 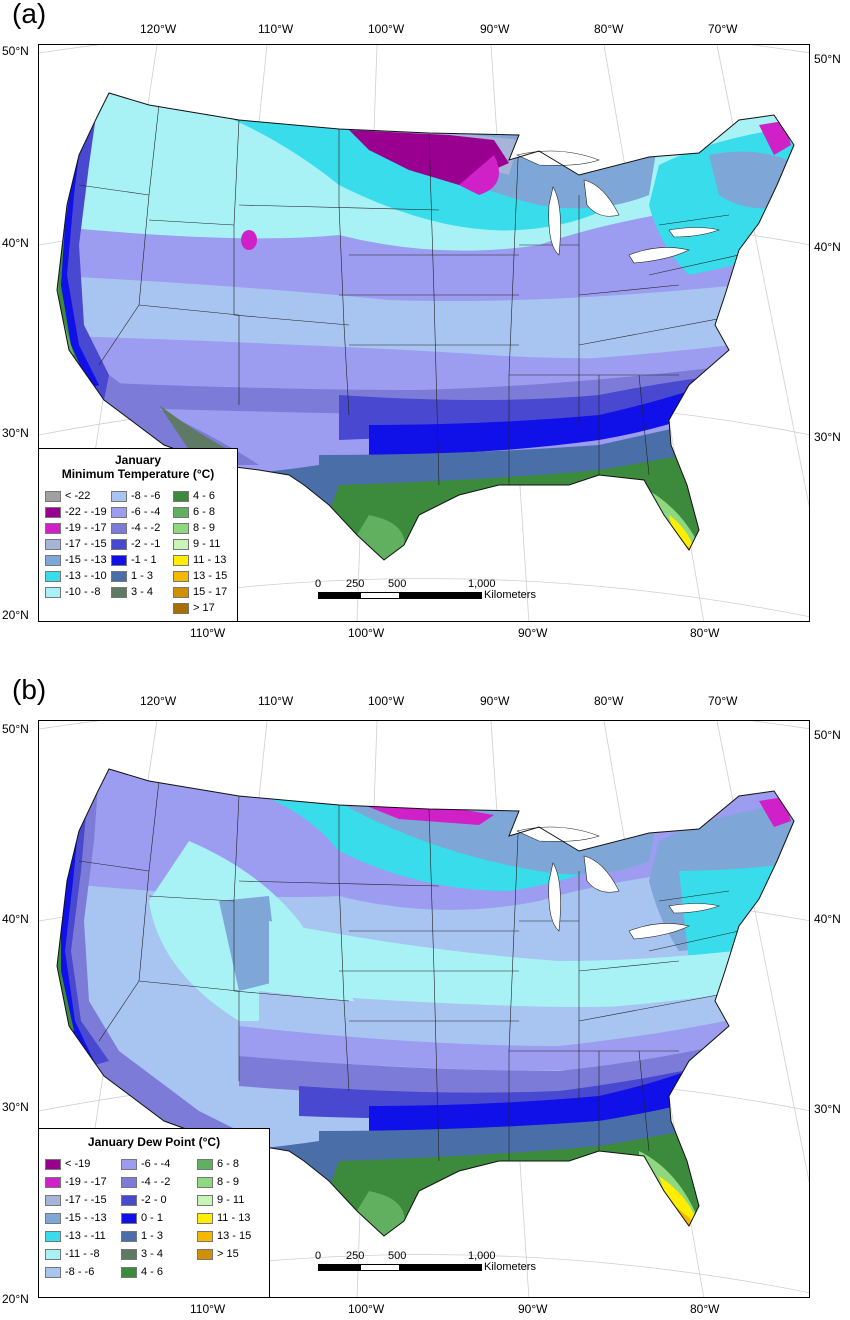 What do you see at coordinates (210, 592) in the screenshot?
I see `legend-label: 15 - 17` at bounding box center [210, 592].